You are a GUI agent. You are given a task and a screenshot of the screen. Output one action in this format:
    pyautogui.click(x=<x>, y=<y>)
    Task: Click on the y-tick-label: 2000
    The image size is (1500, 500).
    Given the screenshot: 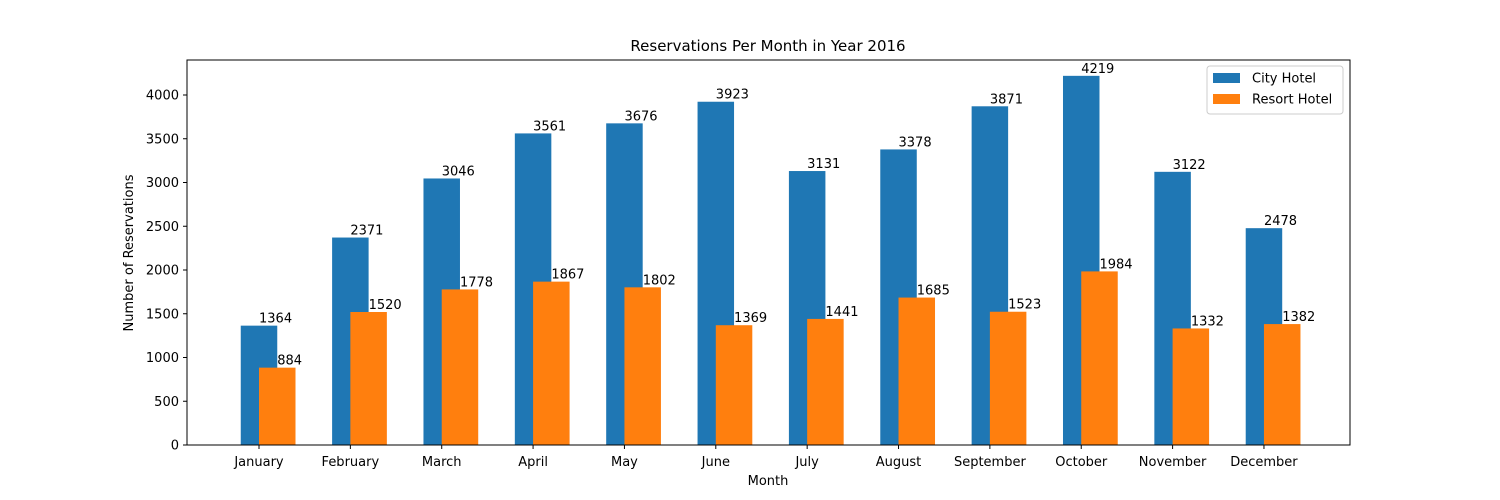 What is the action you would take?
    pyautogui.click(x=162, y=271)
    